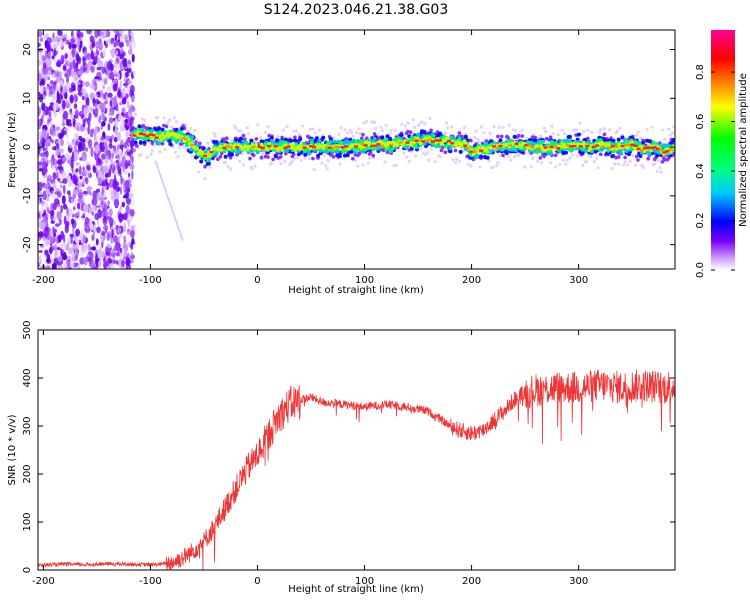 This screenshot has width=750, height=600. Describe the element at coordinates (257, 581) in the screenshot. I see `snr-x-tick-label: 0` at that location.